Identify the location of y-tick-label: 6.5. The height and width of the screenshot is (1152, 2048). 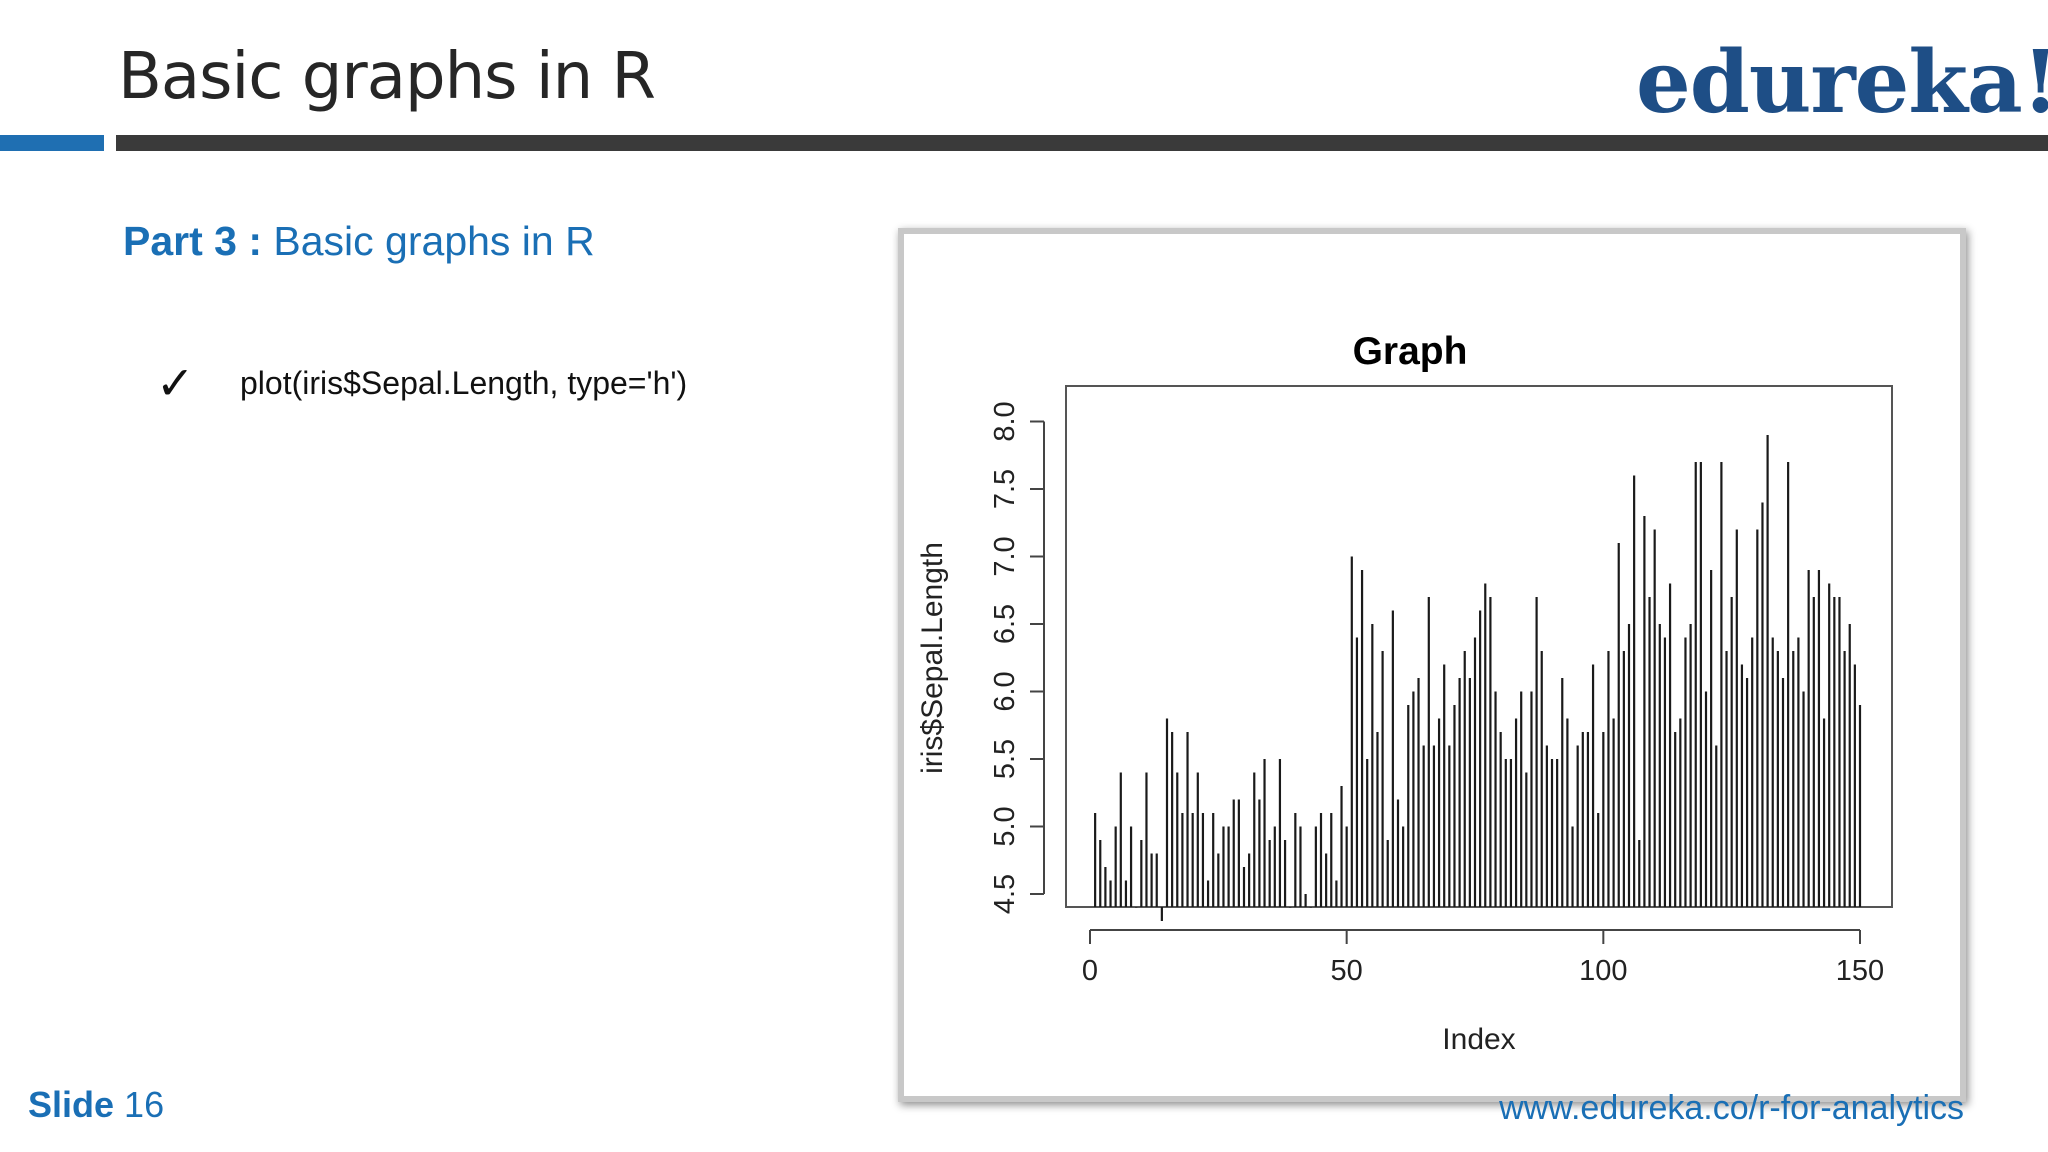
(1005, 624).